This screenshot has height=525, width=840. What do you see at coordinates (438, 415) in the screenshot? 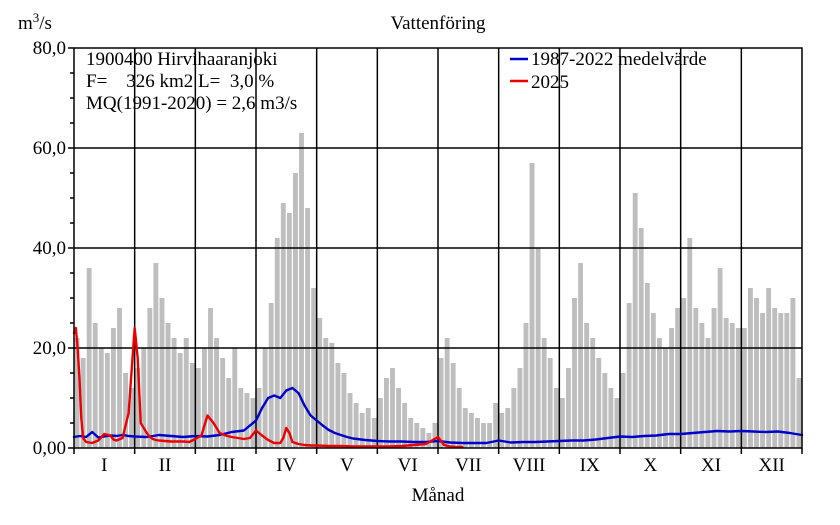
I see `mean-line` at bounding box center [438, 415].